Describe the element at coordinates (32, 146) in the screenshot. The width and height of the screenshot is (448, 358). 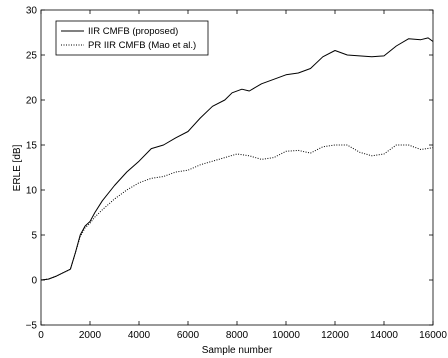
I see `y-tick-label: 15` at that location.